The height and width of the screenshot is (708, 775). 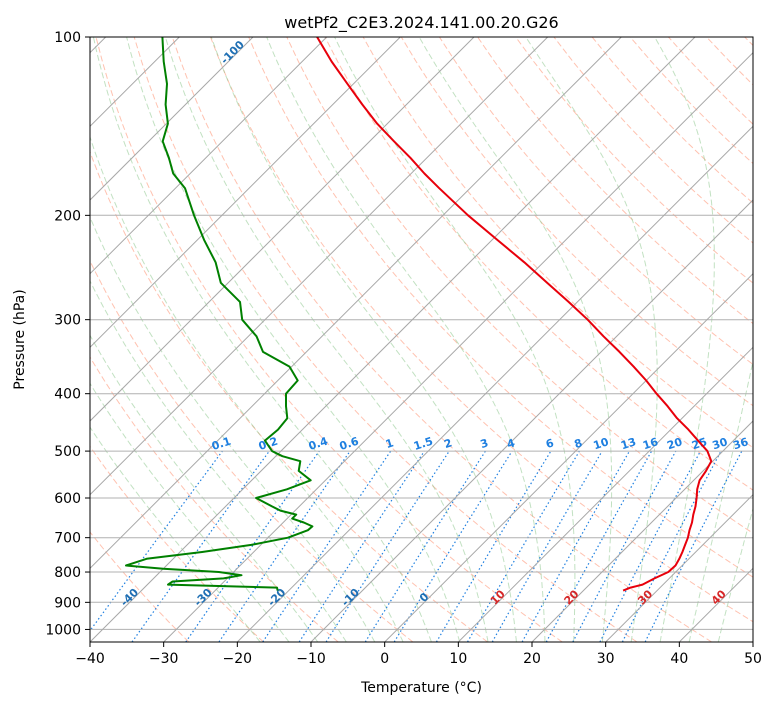 What do you see at coordinates (384, 659) in the screenshot?
I see `x-tick-label: 0` at bounding box center [384, 659].